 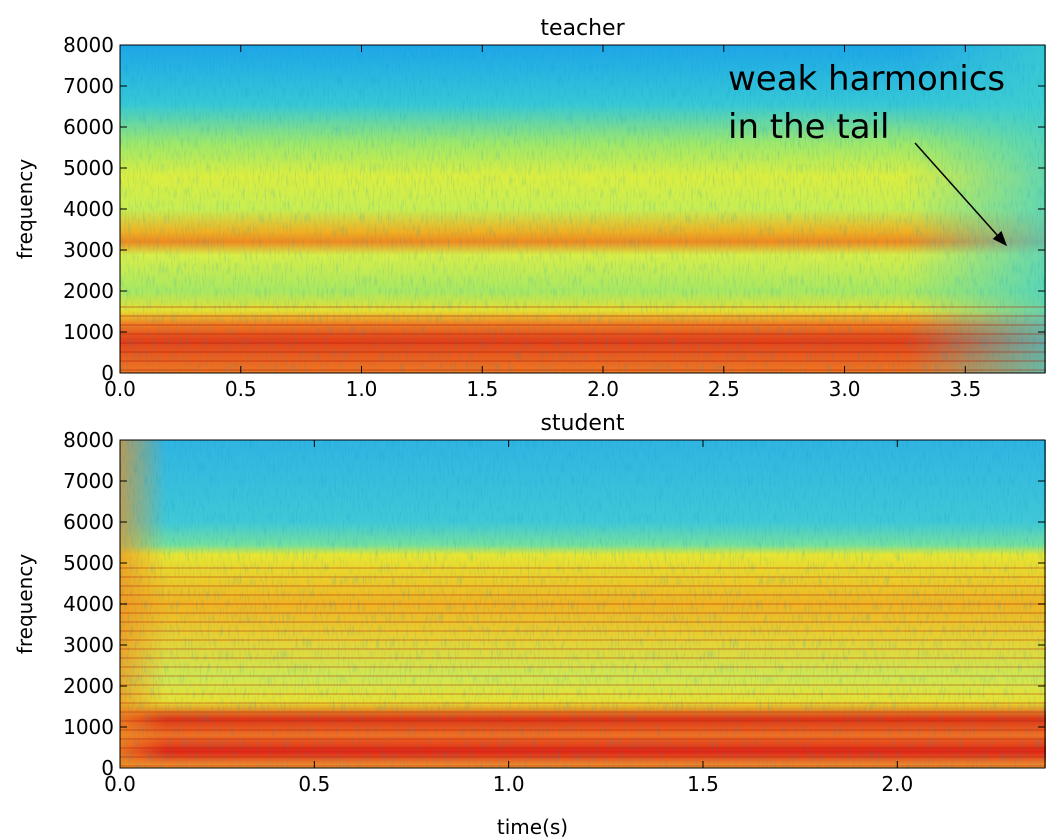 What do you see at coordinates (808, 127) in the screenshot?
I see `annotation: in the tail` at bounding box center [808, 127].